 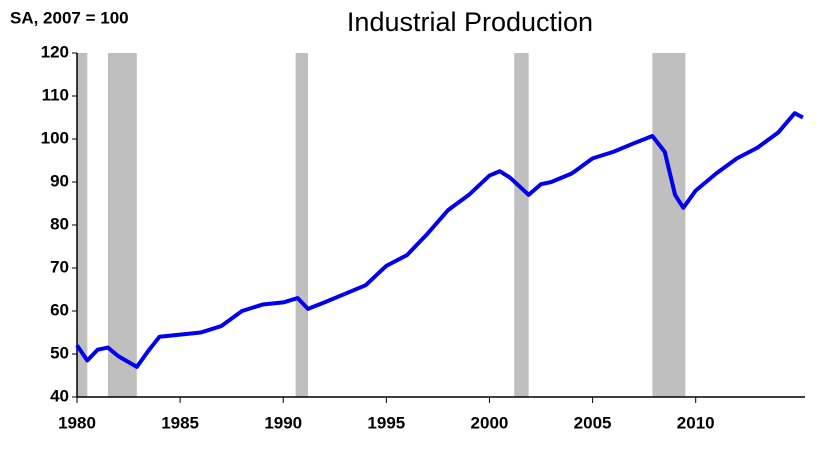 What do you see at coordinates (180, 422) in the screenshot?
I see `x-tick-label: 1985` at bounding box center [180, 422].